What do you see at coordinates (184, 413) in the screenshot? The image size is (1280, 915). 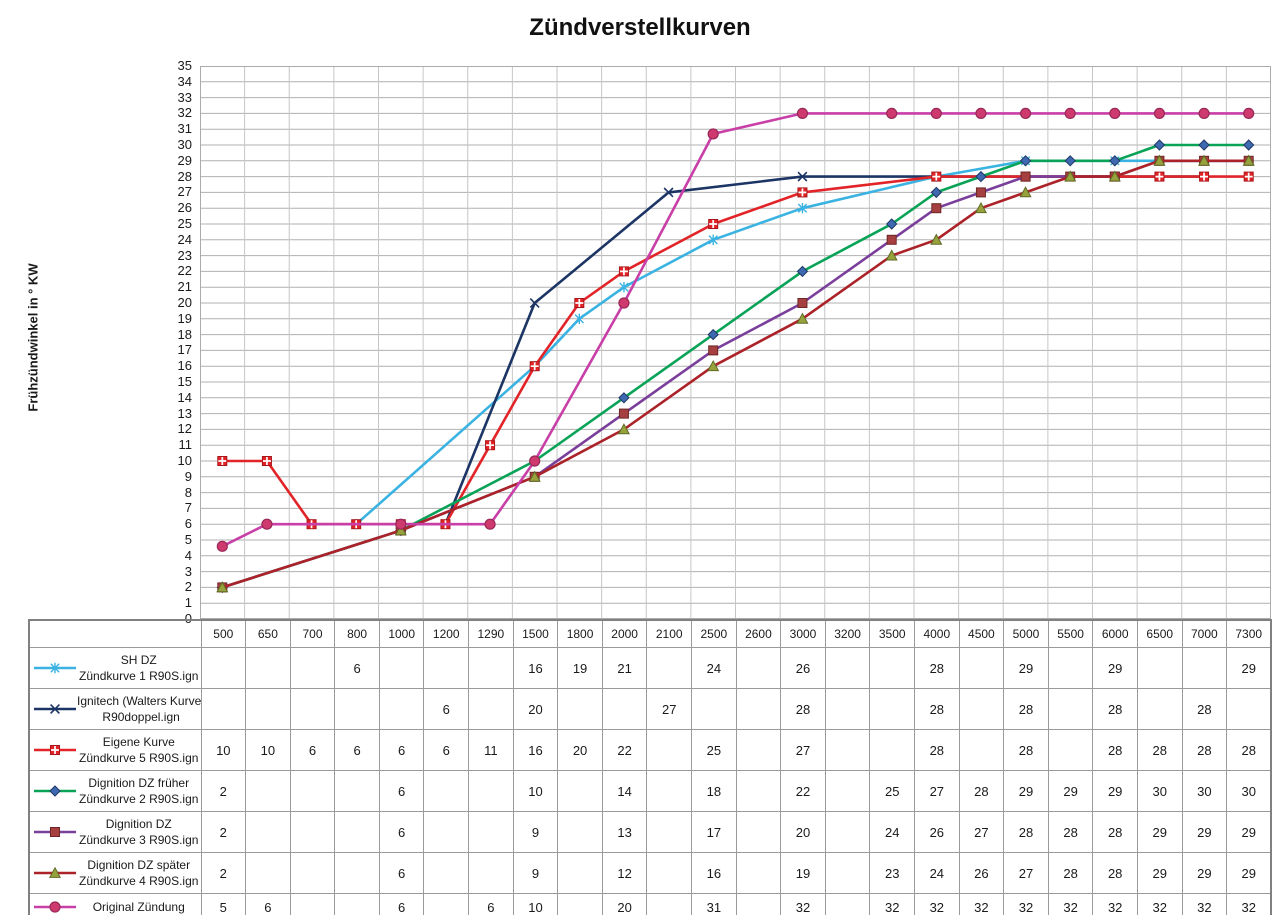 I see `y-tick-label: 13` at bounding box center [184, 413].